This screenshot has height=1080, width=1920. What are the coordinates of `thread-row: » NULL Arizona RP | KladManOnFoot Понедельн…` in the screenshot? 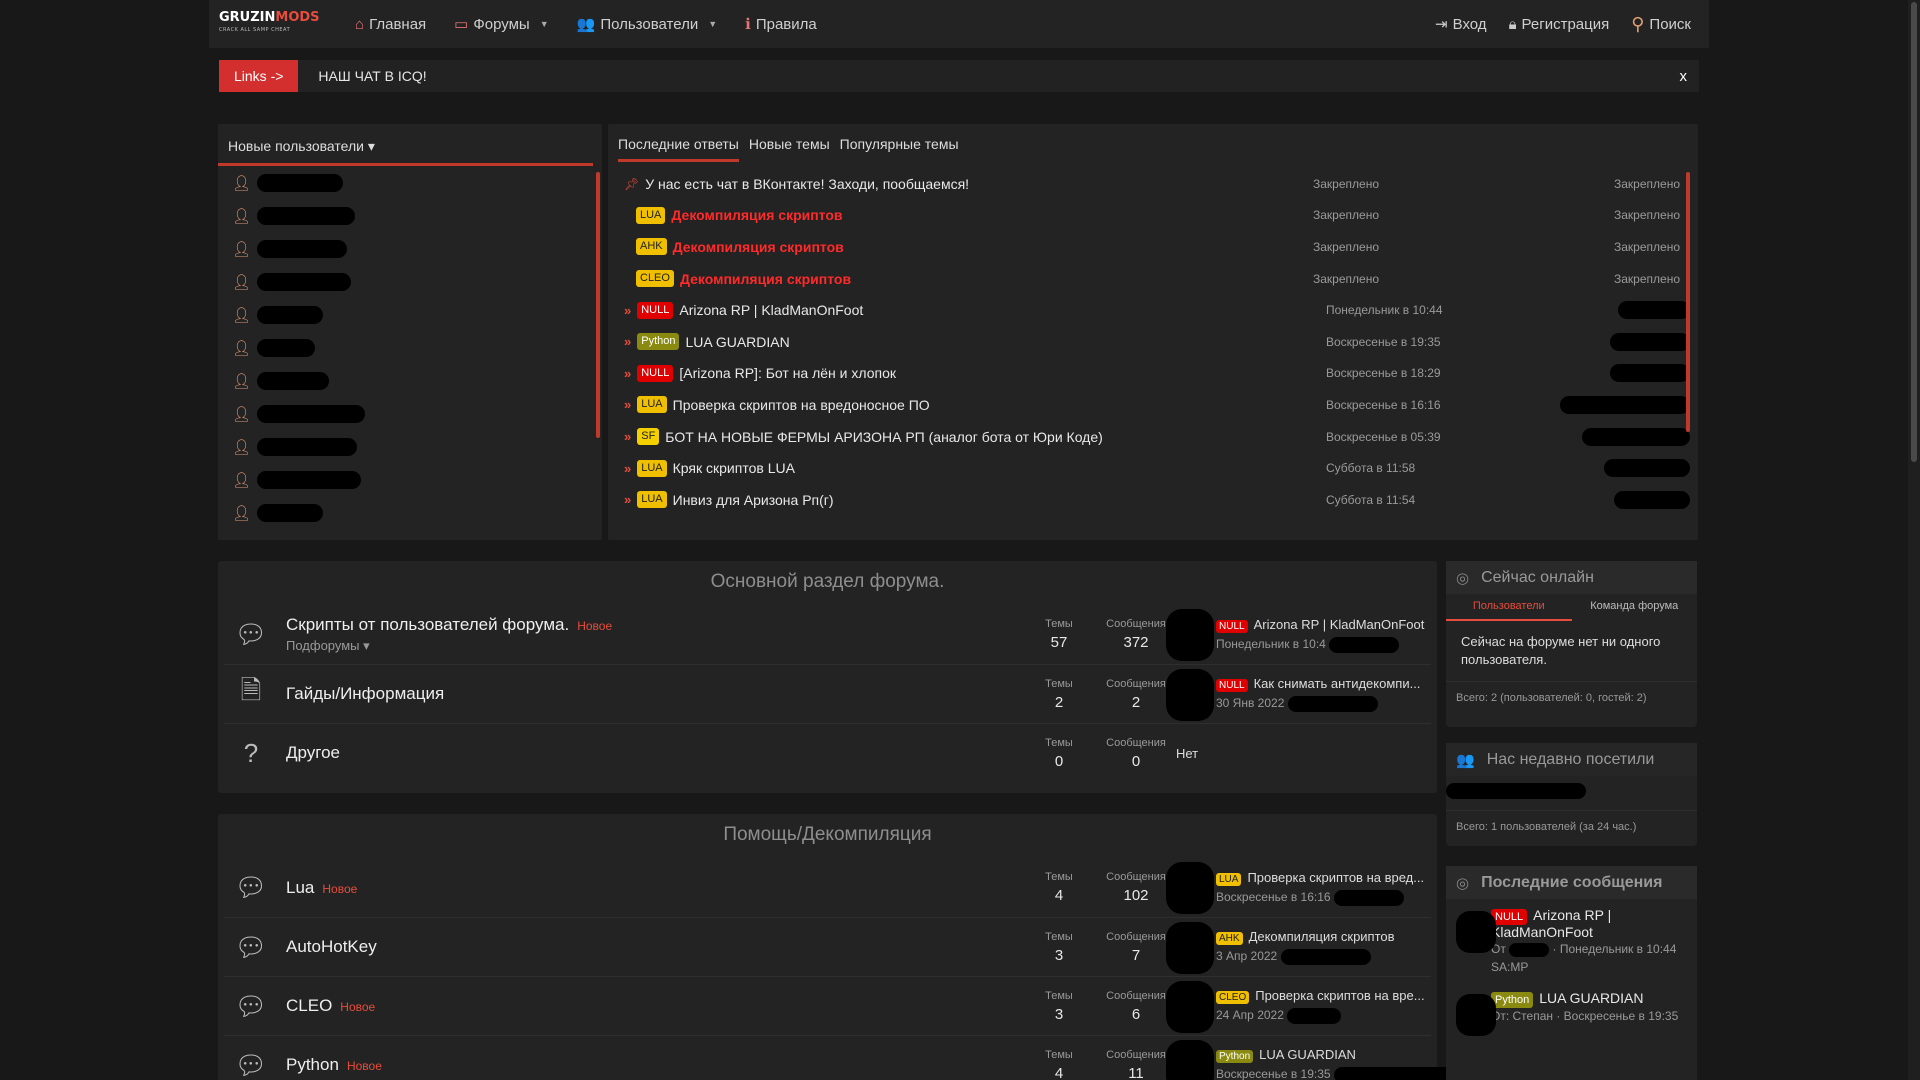 It's located at (1153, 310).